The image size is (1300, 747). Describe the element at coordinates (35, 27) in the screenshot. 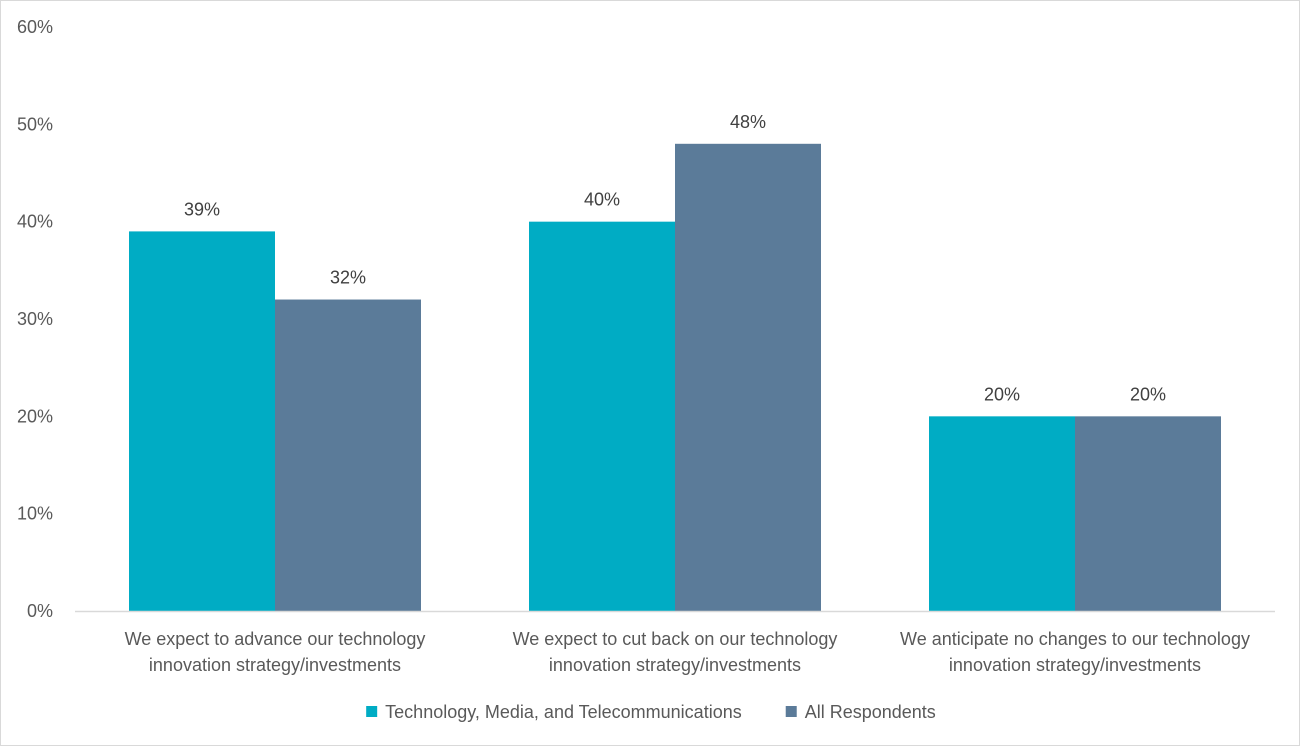

I see `y-tick-label: 60%` at that location.